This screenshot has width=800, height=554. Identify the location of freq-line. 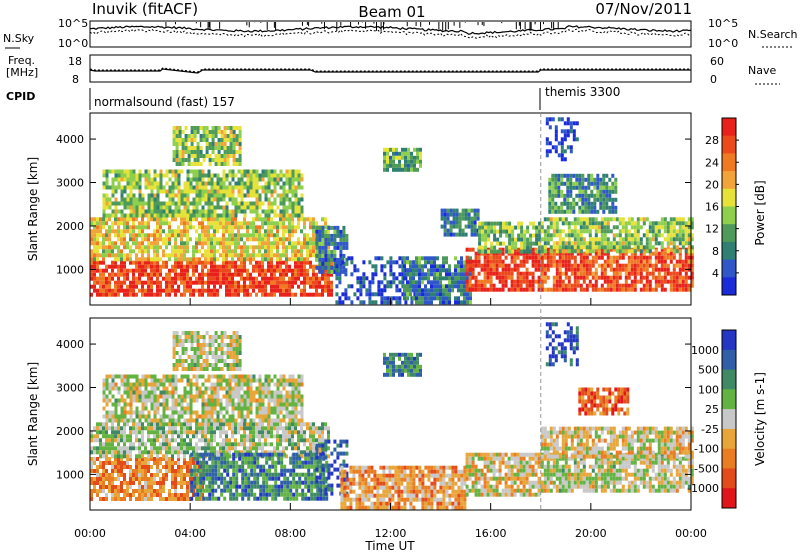
(390, 71).